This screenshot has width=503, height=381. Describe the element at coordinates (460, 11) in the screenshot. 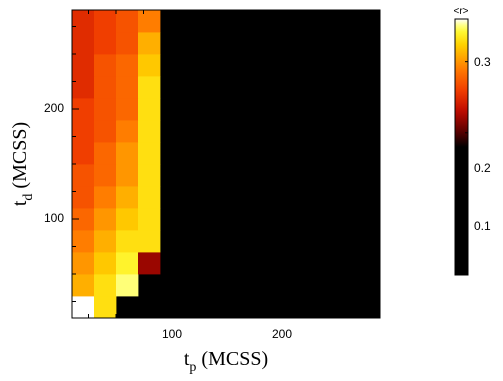

I see `colorbar-title: <r>` at that location.